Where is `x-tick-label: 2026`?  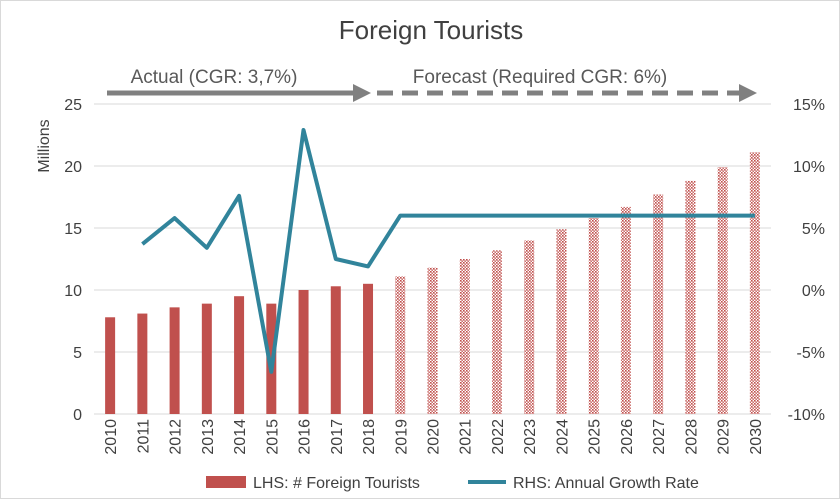
x-tick-label: 2026 is located at coordinates (627, 437).